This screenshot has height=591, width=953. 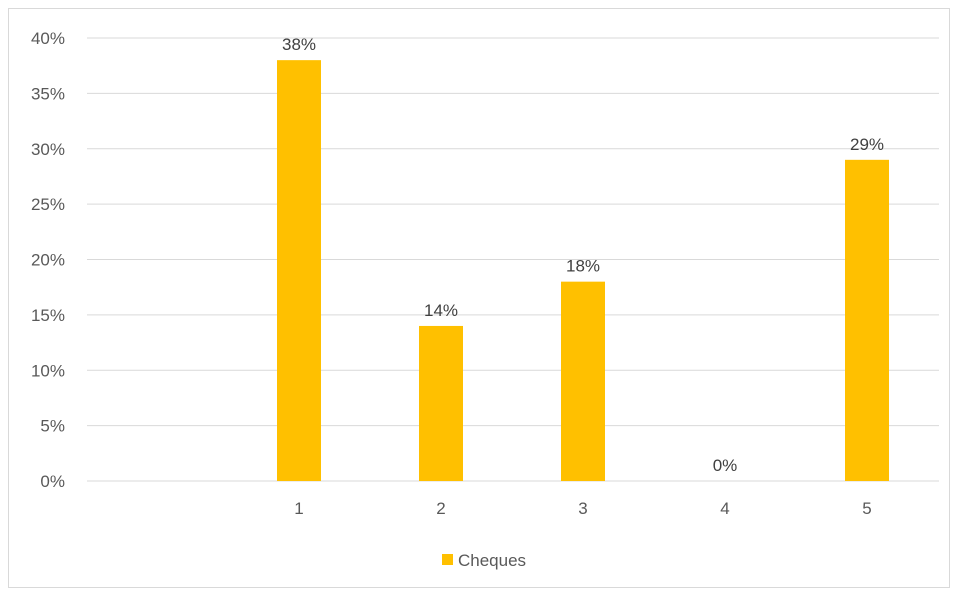 I want to click on x-tick-label-2: 2, so click(x=440, y=508).